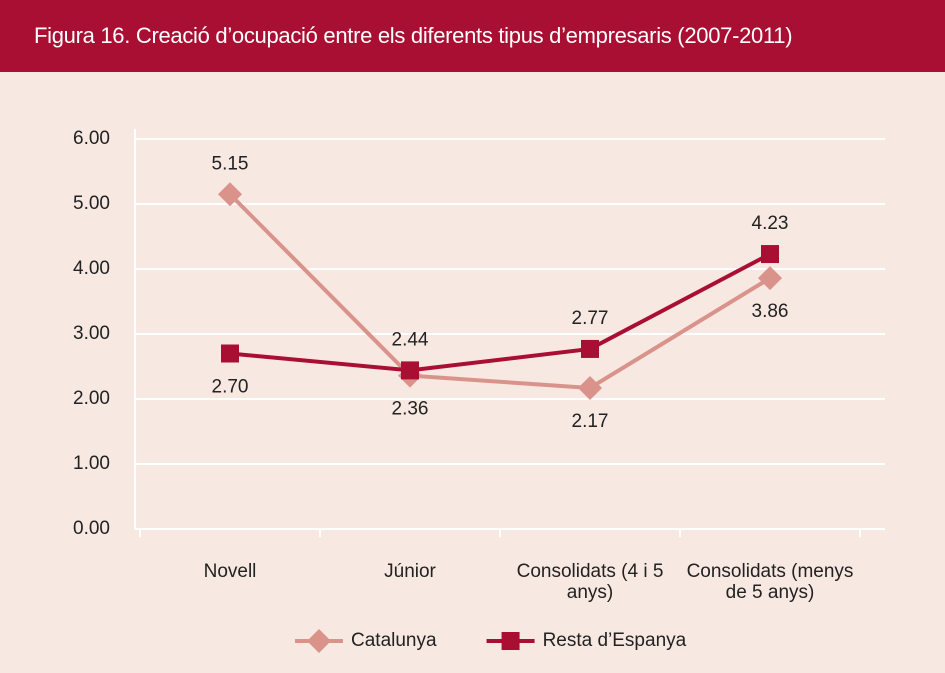  Describe the element at coordinates (91, 398) in the screenshot. I see `y-tick-label: 2.00` at that location.